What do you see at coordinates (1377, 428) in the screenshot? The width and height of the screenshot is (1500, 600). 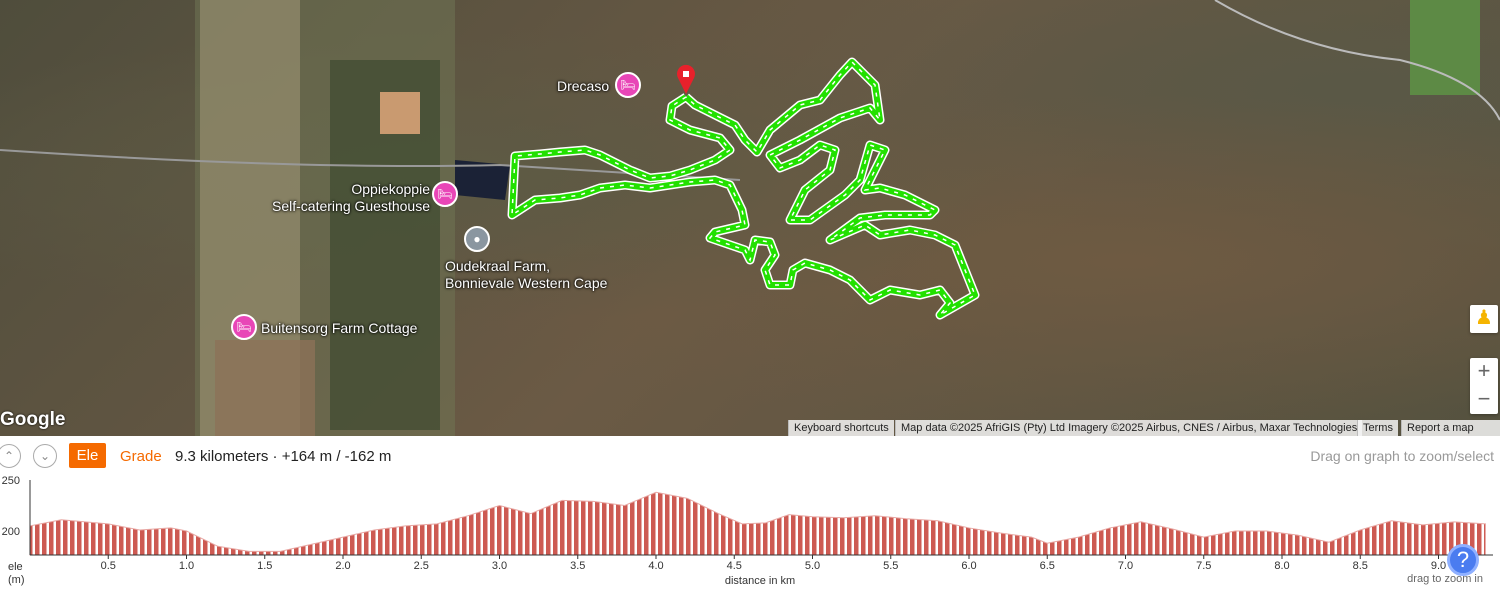 I see `terms-link: Terms` at bounding box center [1377, 428].